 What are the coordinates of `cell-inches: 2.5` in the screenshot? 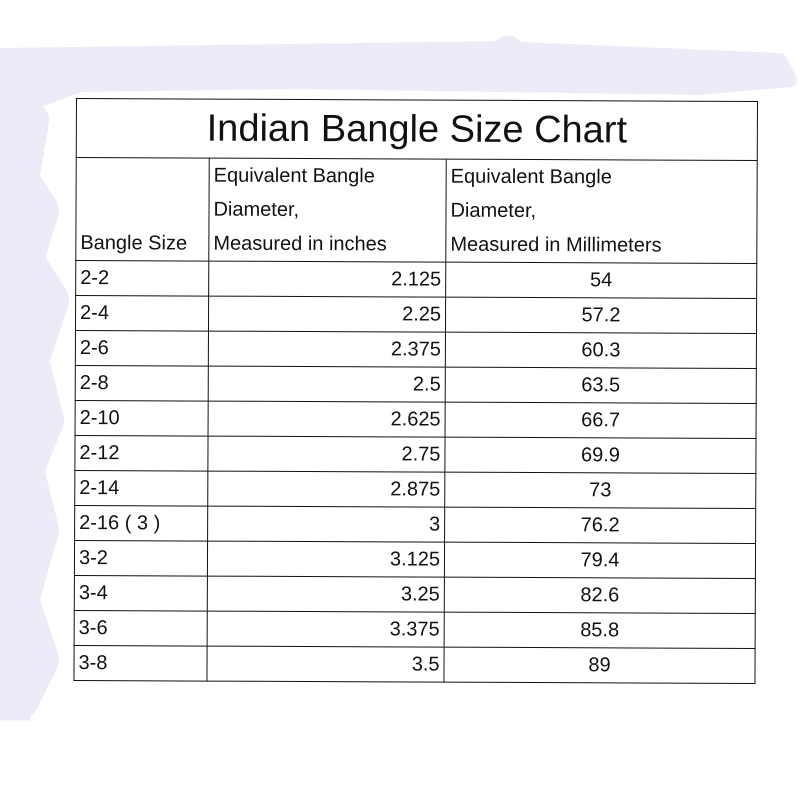 It's located at (327, 384).